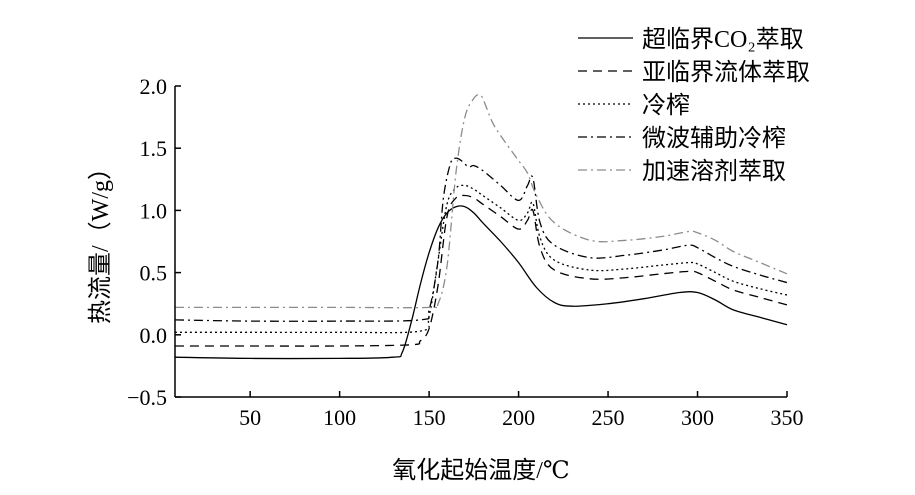 The height and width of the screenshot is (495, 915). I want to click on x-tick-label: 350, so click(787, 417).